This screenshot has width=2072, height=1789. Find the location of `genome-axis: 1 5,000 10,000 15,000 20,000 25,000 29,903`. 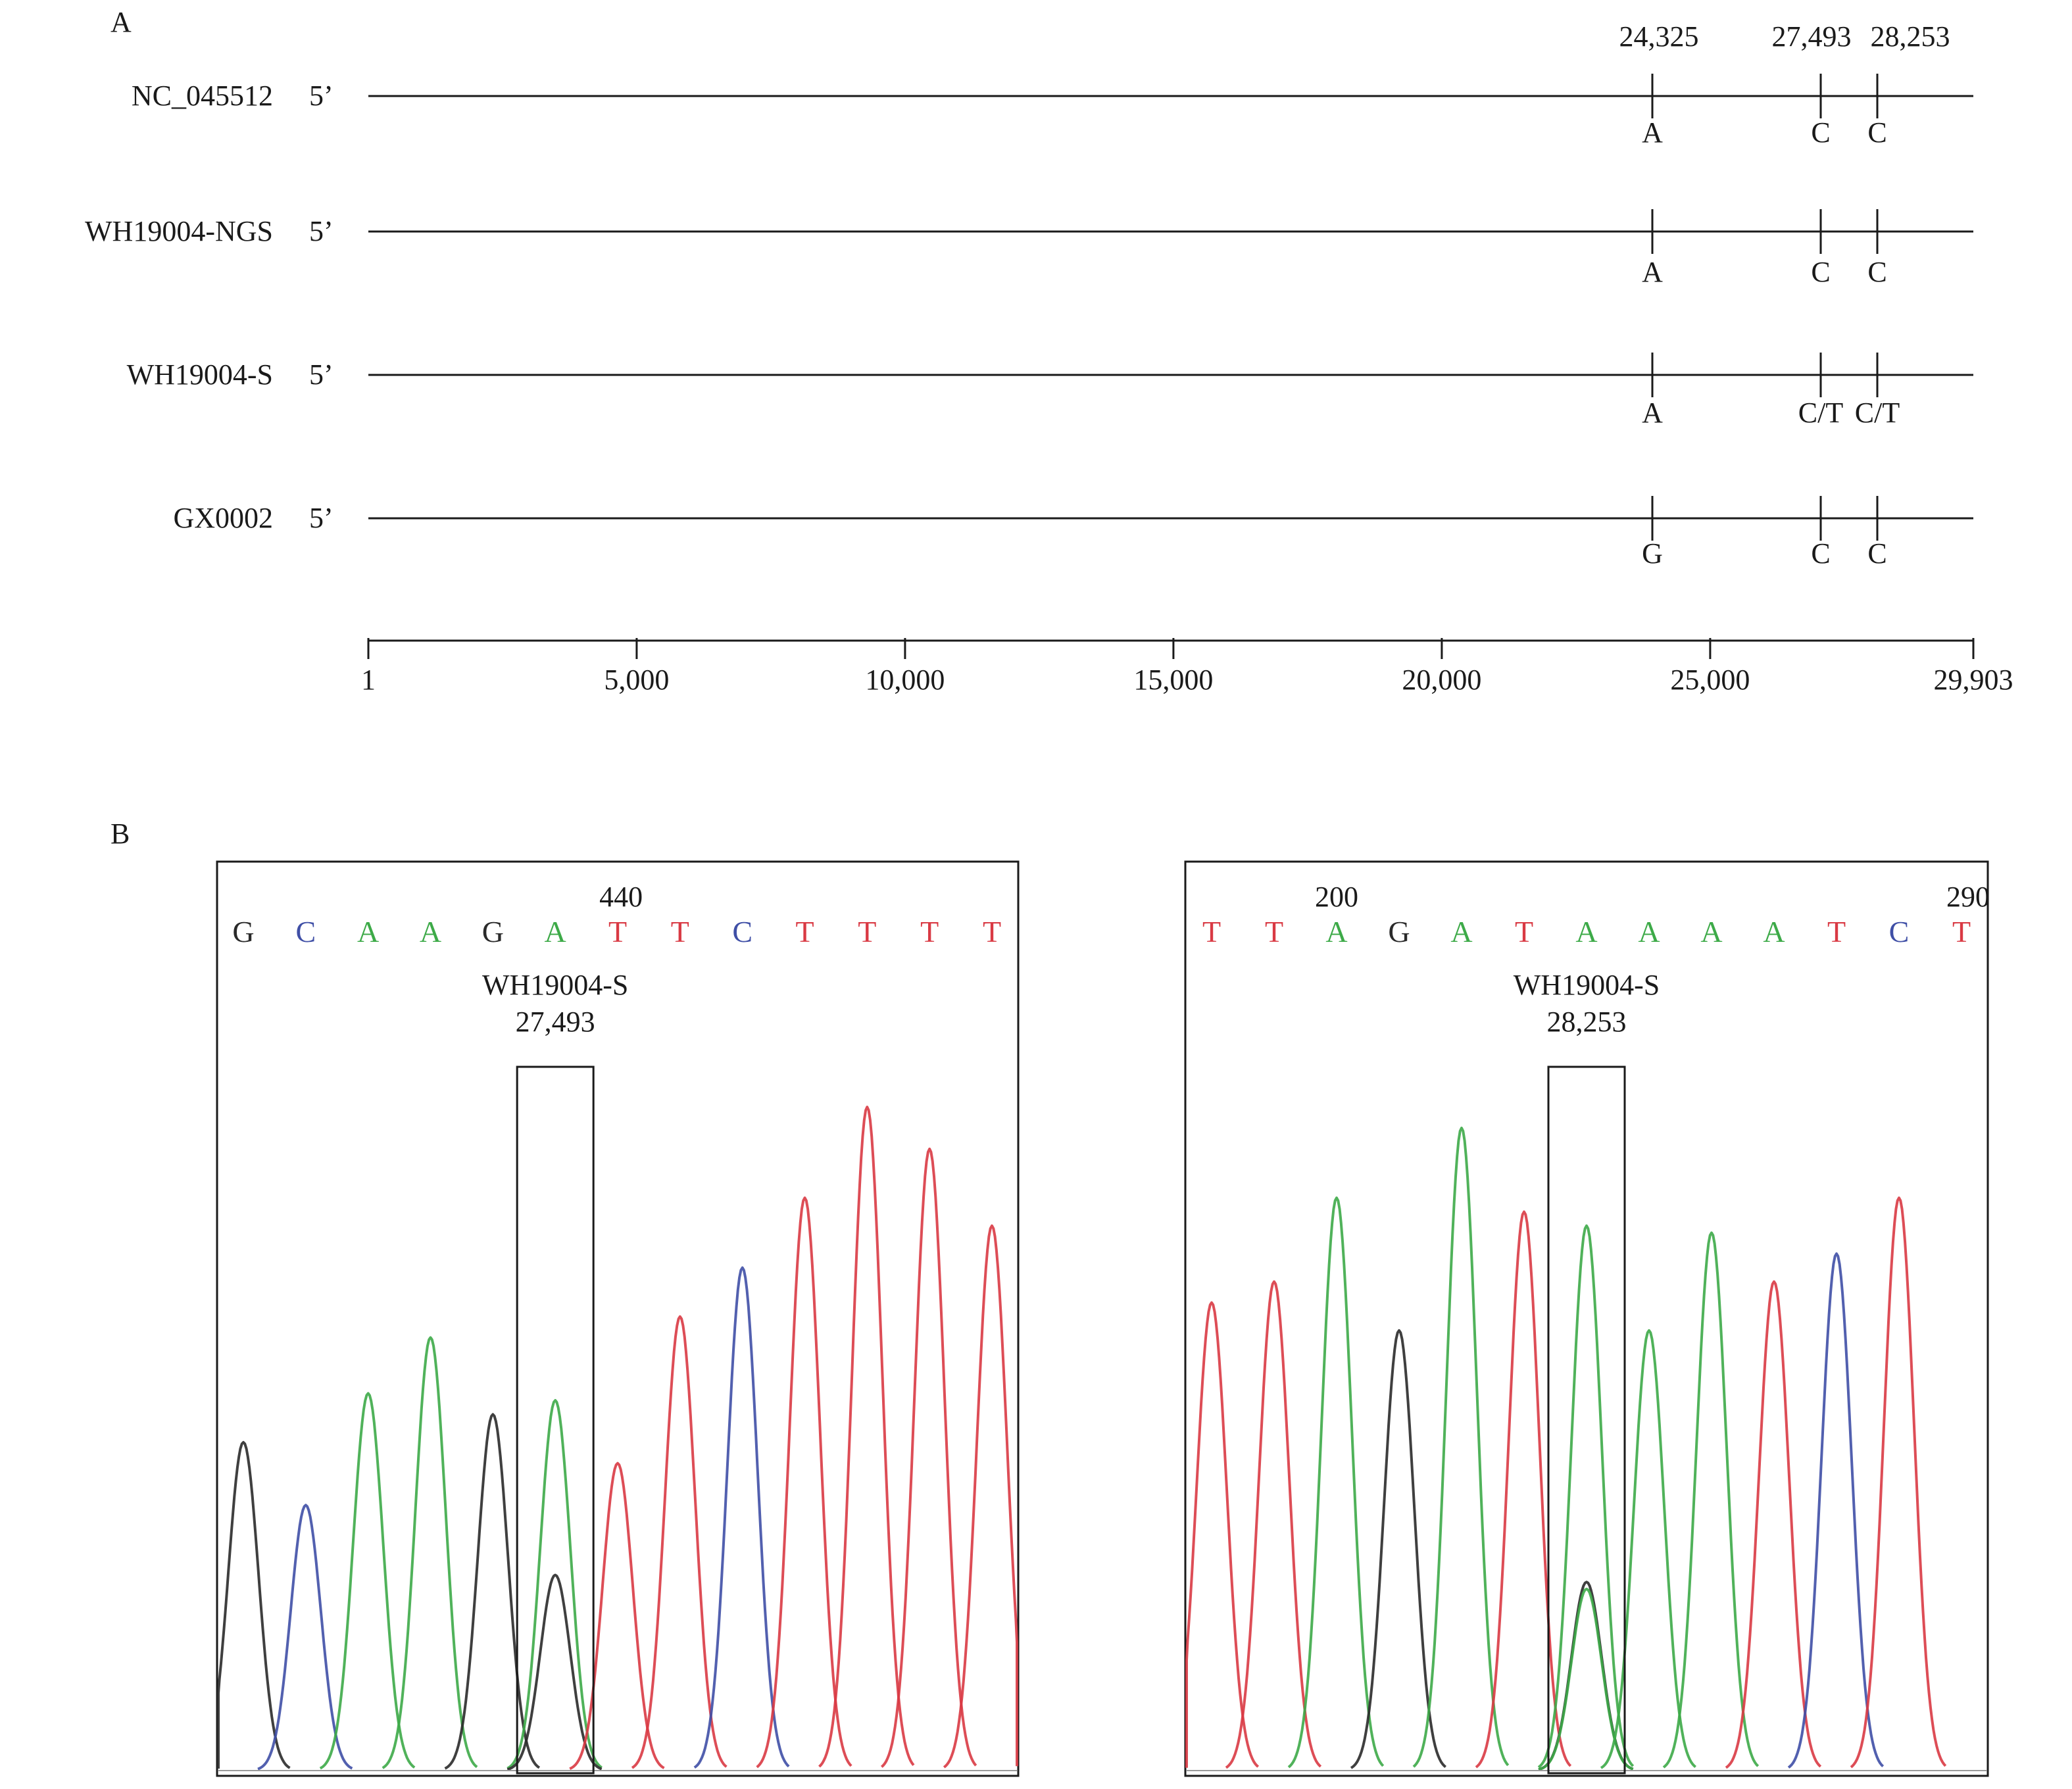

genome-axis: 1 5,000 10,000 15,000 20,000 25,000 29,903 is located at coordinates (1187, 667).